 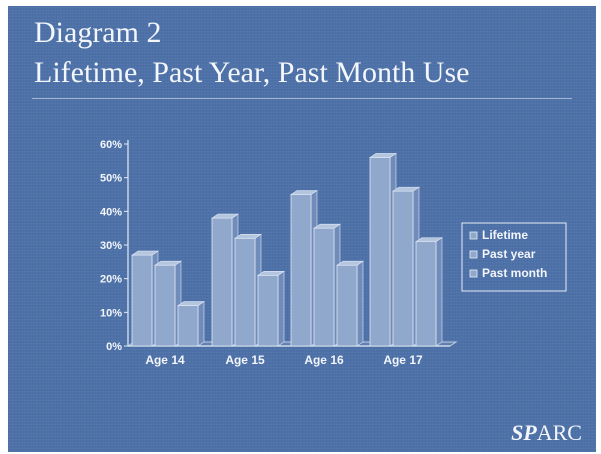 What do you see at coordinates (111, 246) in the screenshot?
I see `y-tick-label: 30%` at bounding box center [111, 246].